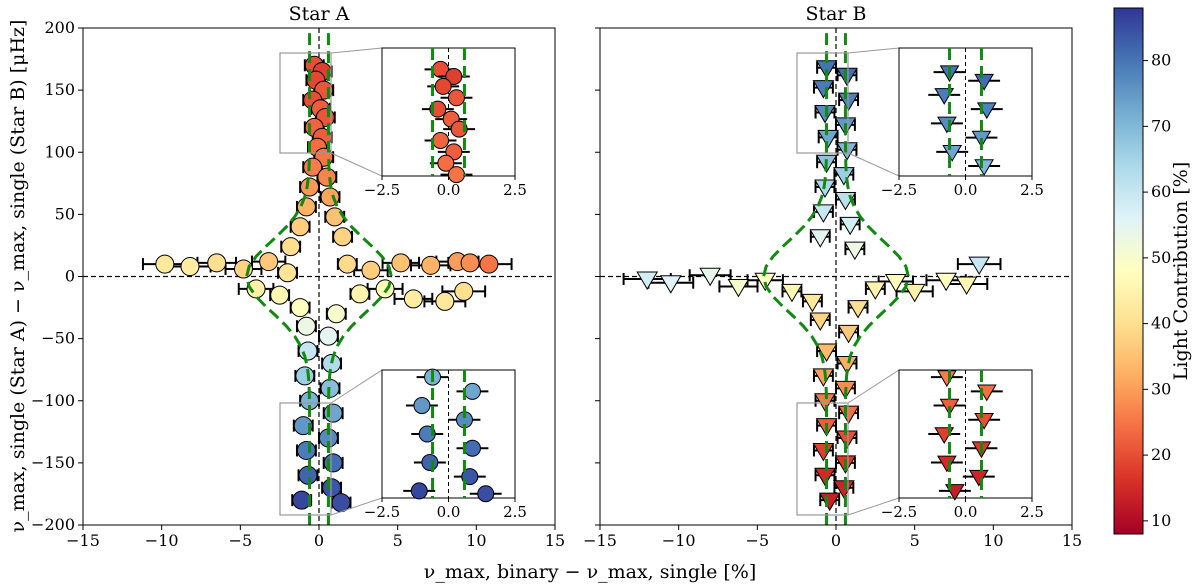  What do you see at coordinates (1161, 60) in the screenshot?
I see `colorbar-tick-label: 80` at bounding box center [1161, 60].